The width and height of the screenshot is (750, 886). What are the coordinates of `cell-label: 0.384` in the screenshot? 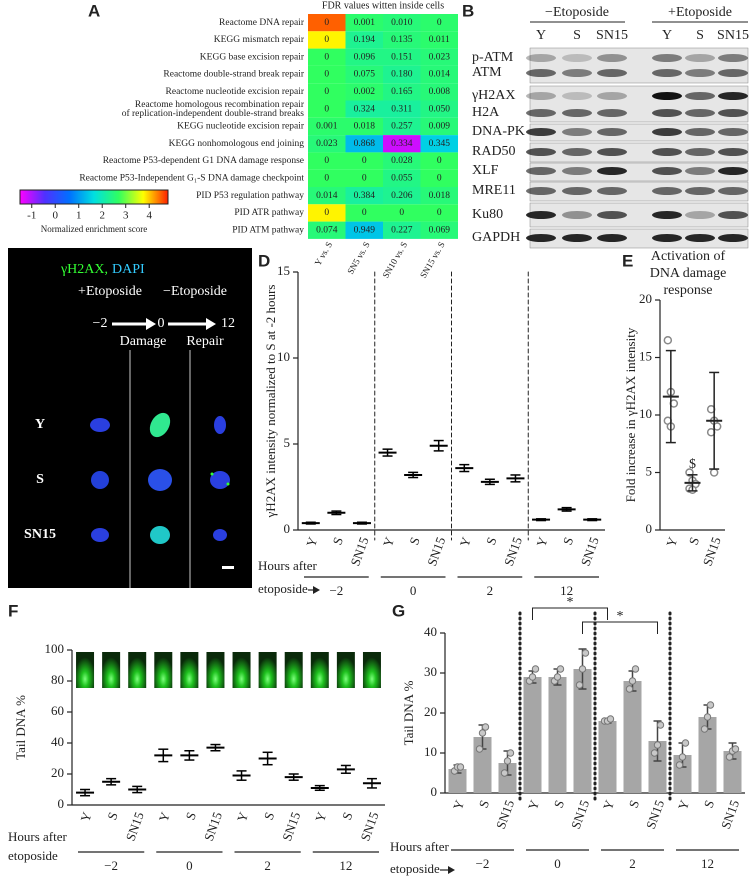 It's located at (365, 196).